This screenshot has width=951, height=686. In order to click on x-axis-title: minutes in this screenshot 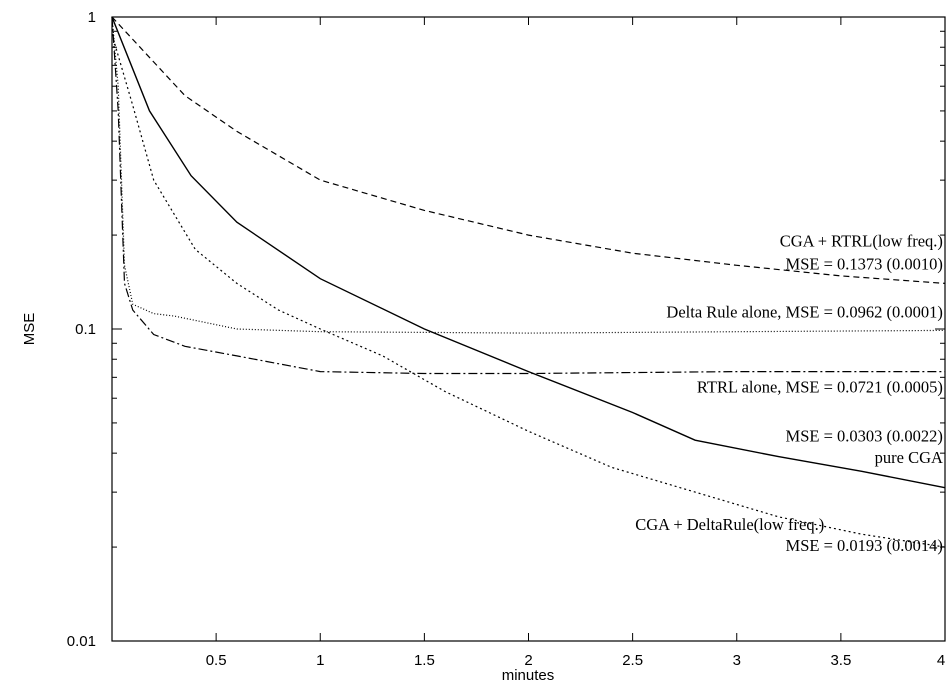, I will do `click(528, 675)`.